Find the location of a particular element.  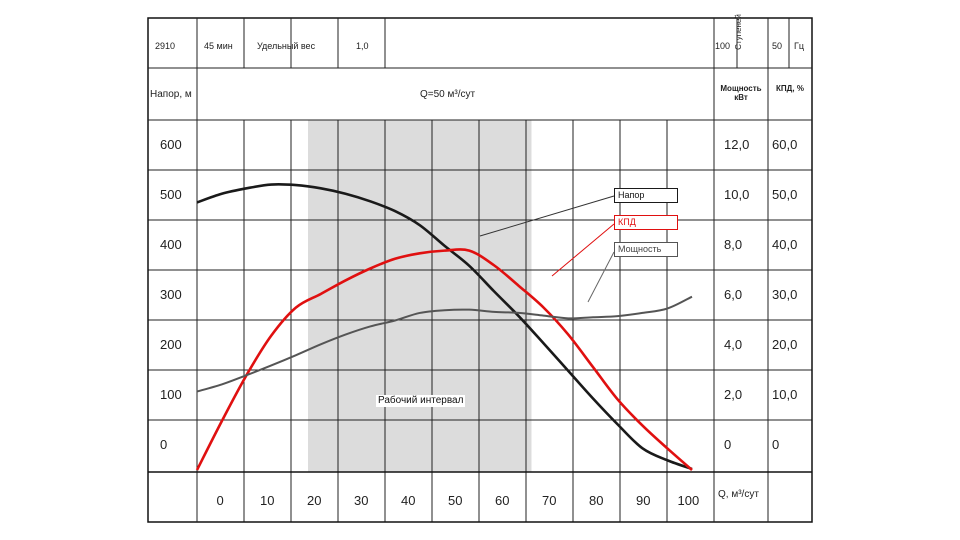

flow-title: Q=50 м³/сут is located at coordinates (448, 94).